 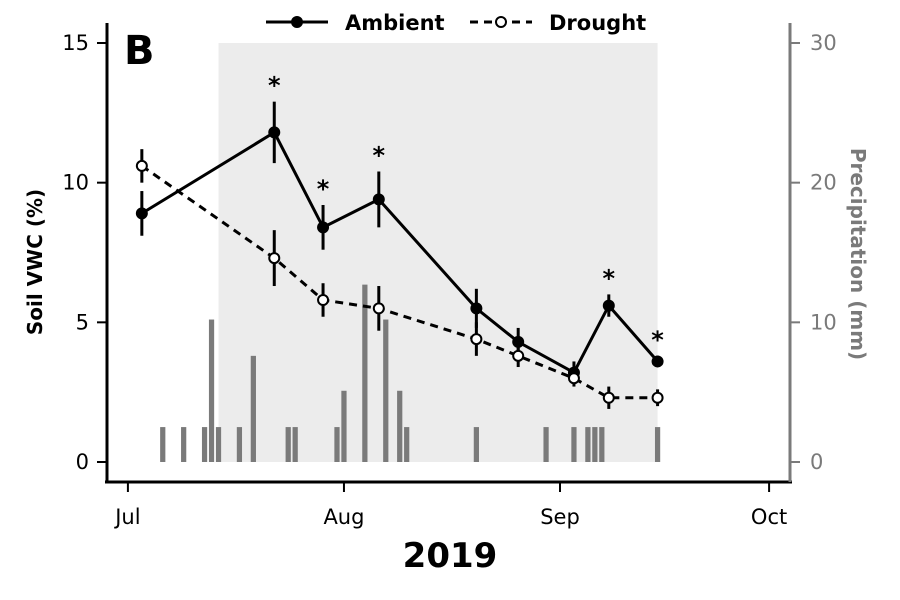 I want to click on y2-tick-label: 10, so click(x=823, y=322).